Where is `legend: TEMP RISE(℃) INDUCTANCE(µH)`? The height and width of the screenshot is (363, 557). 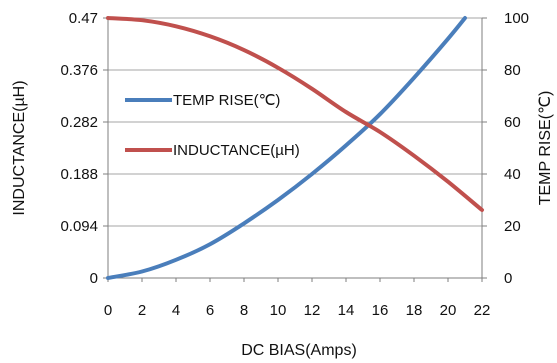 legend: TEMP RISE(℃) INDUCTANCE(µH) is located at coordinates (212, 125).